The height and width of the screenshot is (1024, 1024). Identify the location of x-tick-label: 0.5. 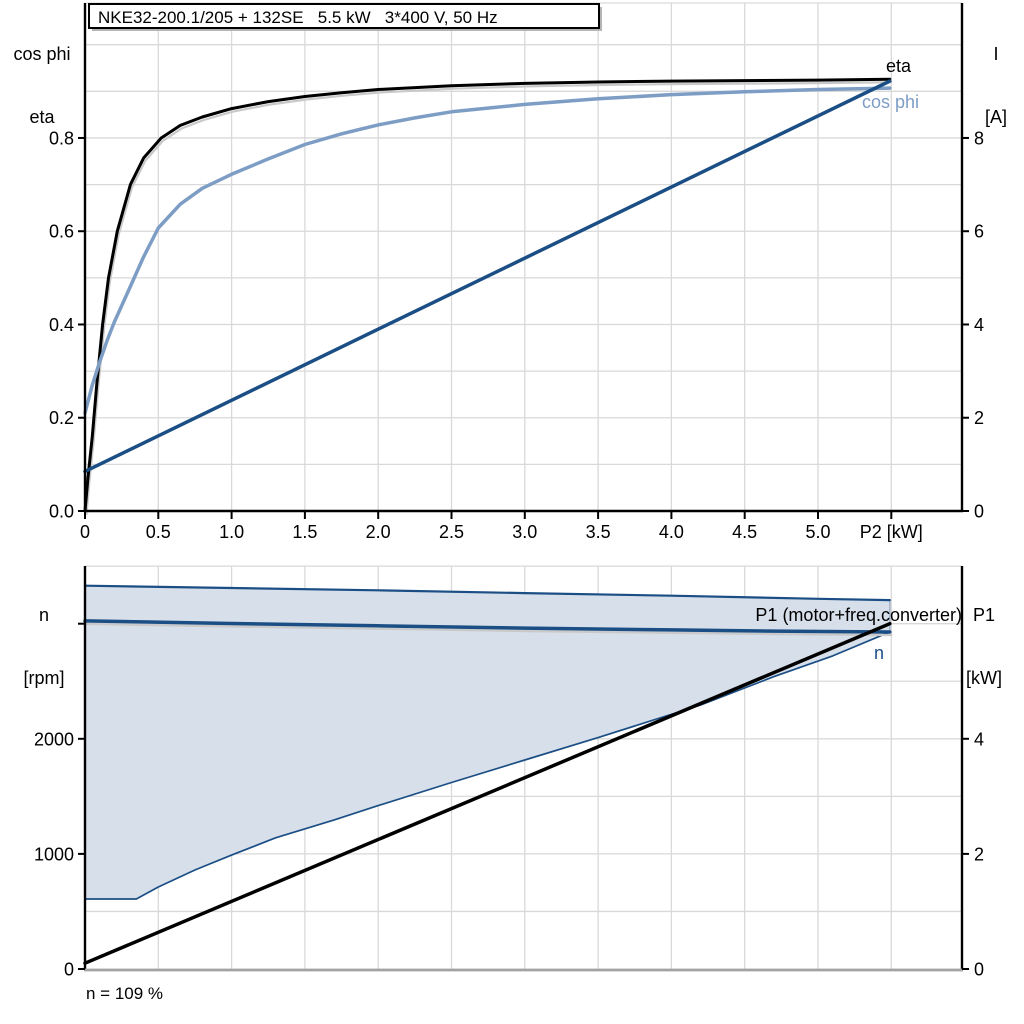
(158, 532).